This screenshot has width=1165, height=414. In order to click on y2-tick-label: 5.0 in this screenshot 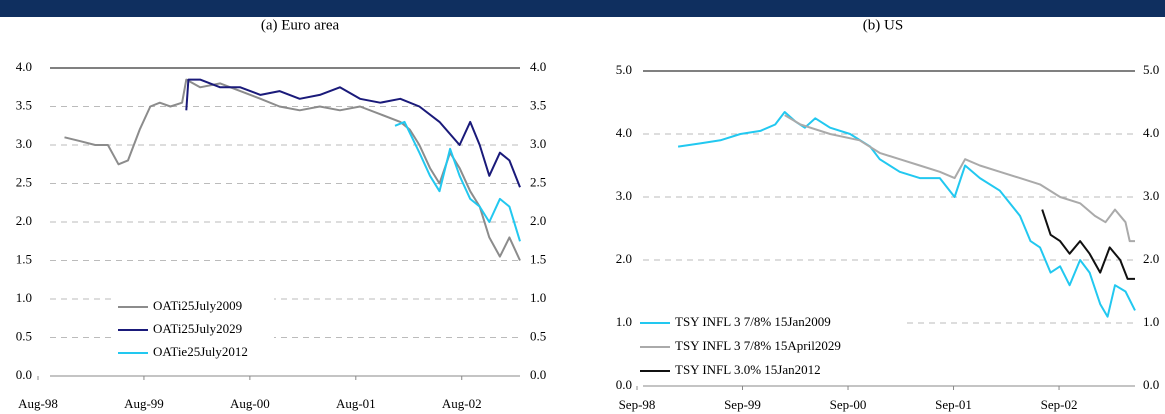, I will do `click(1151, 69)`.